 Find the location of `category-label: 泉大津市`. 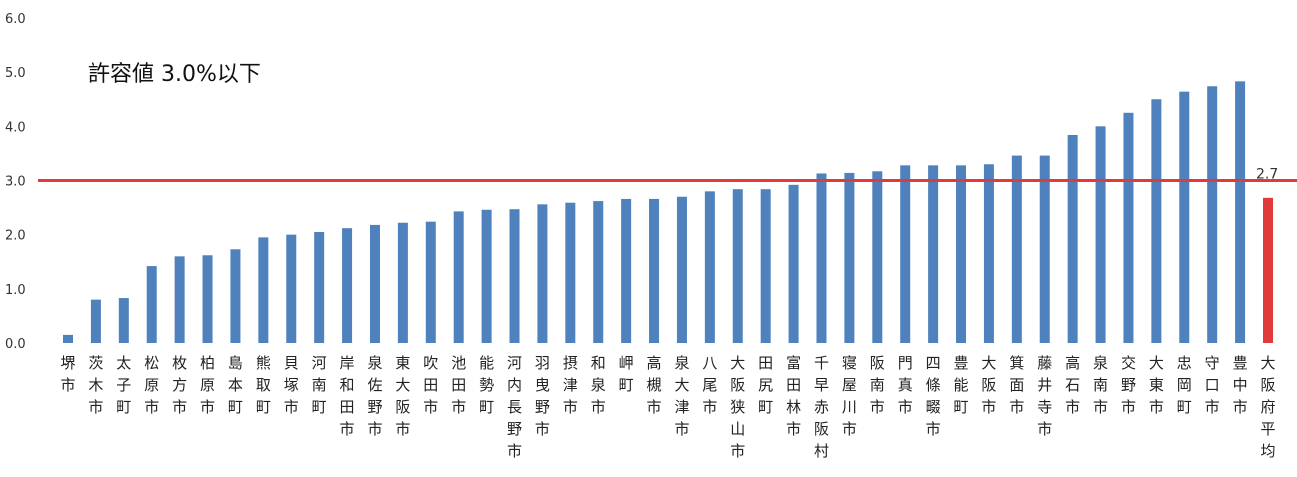

category-label: 泉大津市 is located at coordinates (681, 396).